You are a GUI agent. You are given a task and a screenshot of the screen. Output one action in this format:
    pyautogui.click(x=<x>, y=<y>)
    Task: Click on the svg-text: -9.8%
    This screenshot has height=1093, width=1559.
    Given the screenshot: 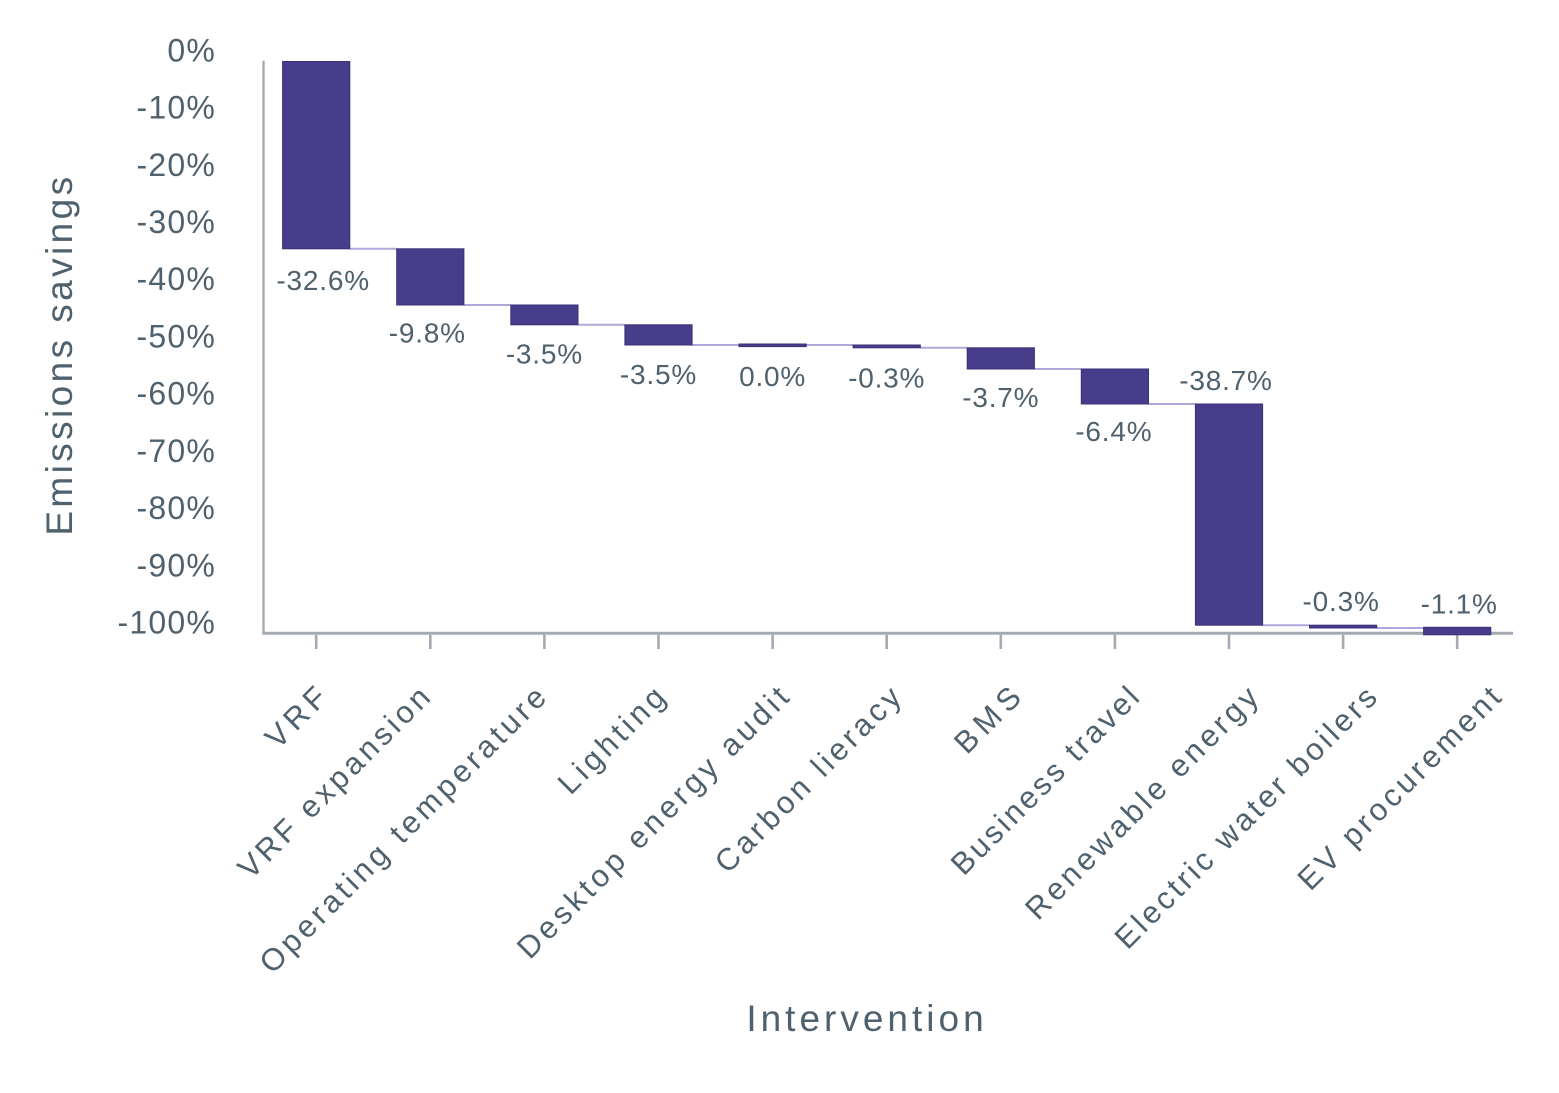 What is the action you would take?
    pyautogui.click(x=427, y=333)
    